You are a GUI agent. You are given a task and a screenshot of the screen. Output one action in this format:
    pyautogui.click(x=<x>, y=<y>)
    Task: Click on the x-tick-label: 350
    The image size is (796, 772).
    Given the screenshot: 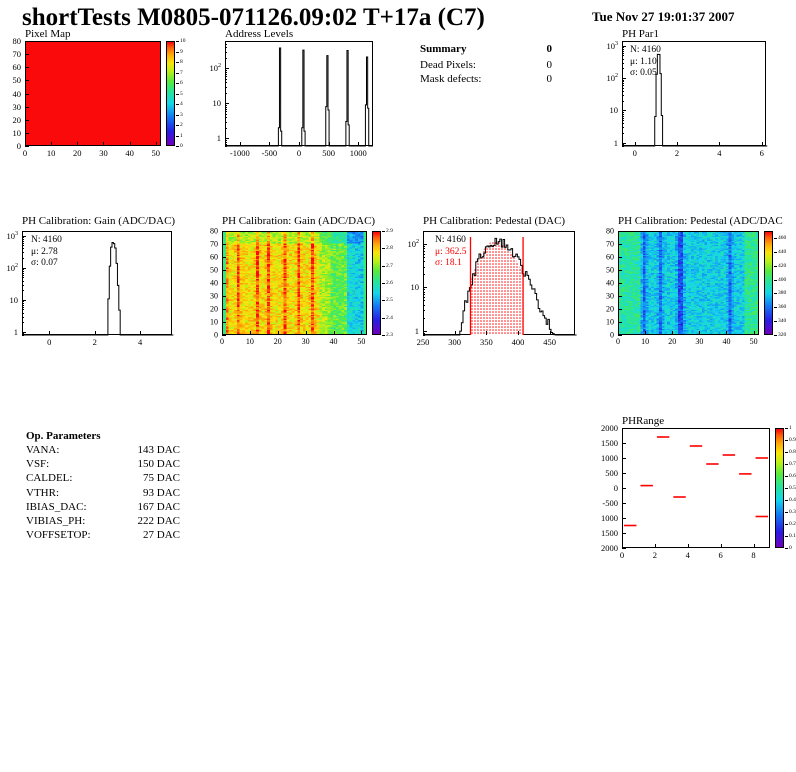 What is the action you would take?
    pyautogui.click(x=486, y=342)
    